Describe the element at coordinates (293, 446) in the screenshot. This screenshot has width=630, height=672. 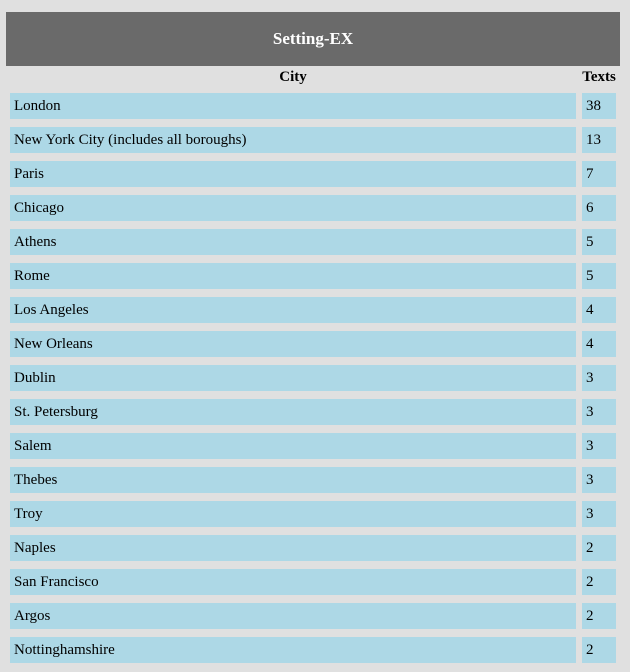
I see `city-cell: Salem` at that location.